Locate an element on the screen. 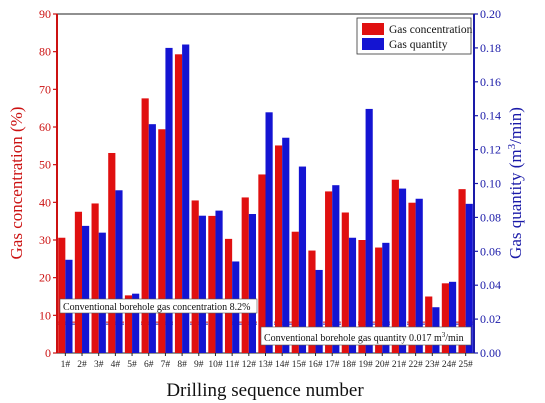 The image size is (545, 403). left-tick-label: 10 is located at coordinates (45, 315).